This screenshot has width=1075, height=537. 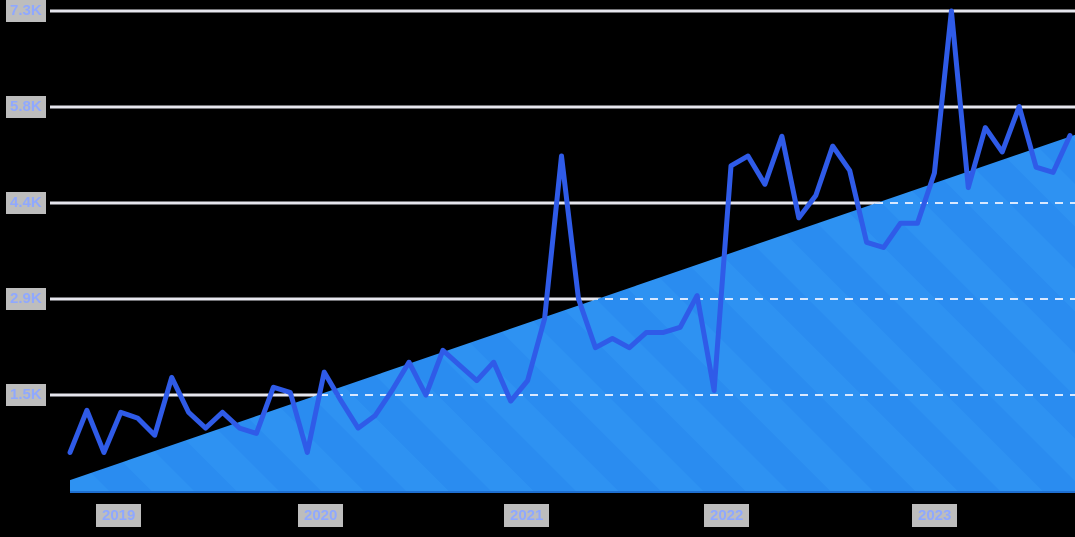 What do you see at coordinates (119, 515) in the screenshot?
I see `x-tick-label: 2019` at bounding box center [119, 515].